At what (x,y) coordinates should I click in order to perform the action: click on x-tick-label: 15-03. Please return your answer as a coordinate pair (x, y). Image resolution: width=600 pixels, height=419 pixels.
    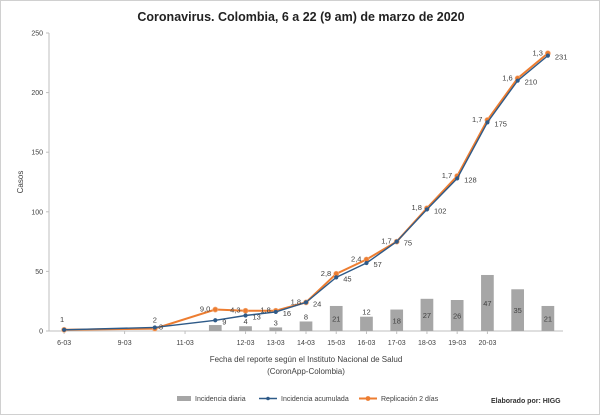
    Looking at the image, I should click on (336, 343).